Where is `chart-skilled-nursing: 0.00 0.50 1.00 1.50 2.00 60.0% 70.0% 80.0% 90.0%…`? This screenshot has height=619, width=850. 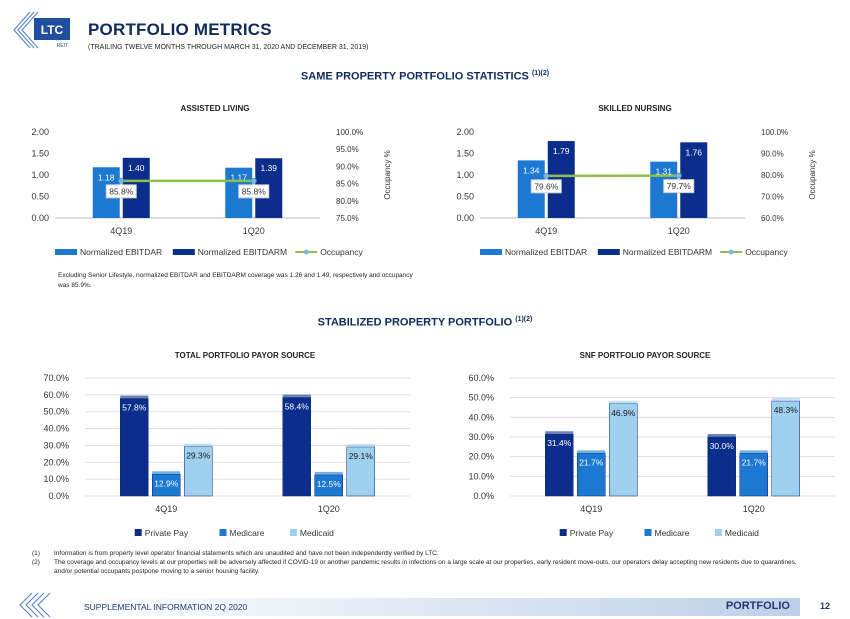 chart-skilled-nursing: 0.00 0.50 1.00 1.50 2.00 60.0% 70.0% 80.0% 90.0%… is located at coordinates (636, 192).